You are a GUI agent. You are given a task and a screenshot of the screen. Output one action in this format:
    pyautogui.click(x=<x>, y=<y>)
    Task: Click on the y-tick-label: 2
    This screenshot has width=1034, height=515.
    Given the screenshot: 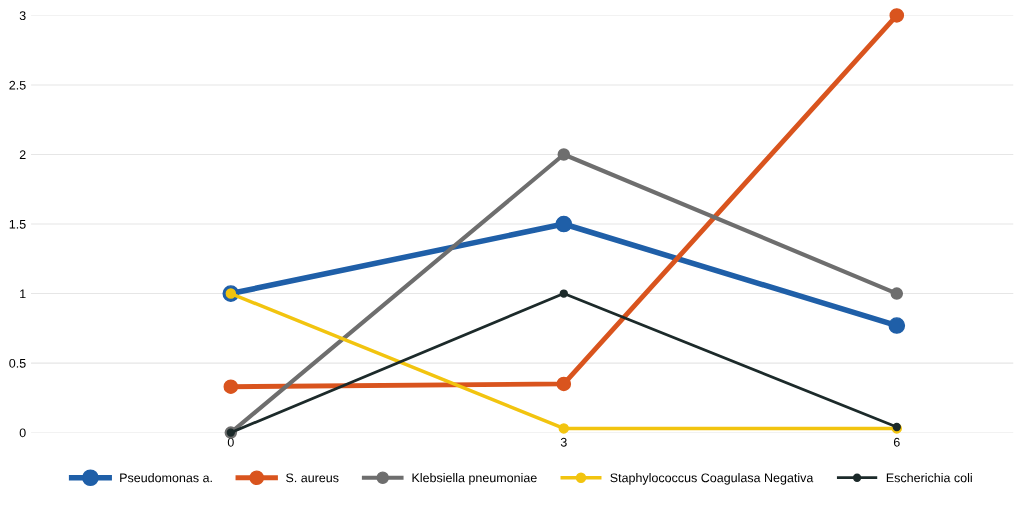 What is the action you would take?
    pyautogui.click(x=22, y=155)
    